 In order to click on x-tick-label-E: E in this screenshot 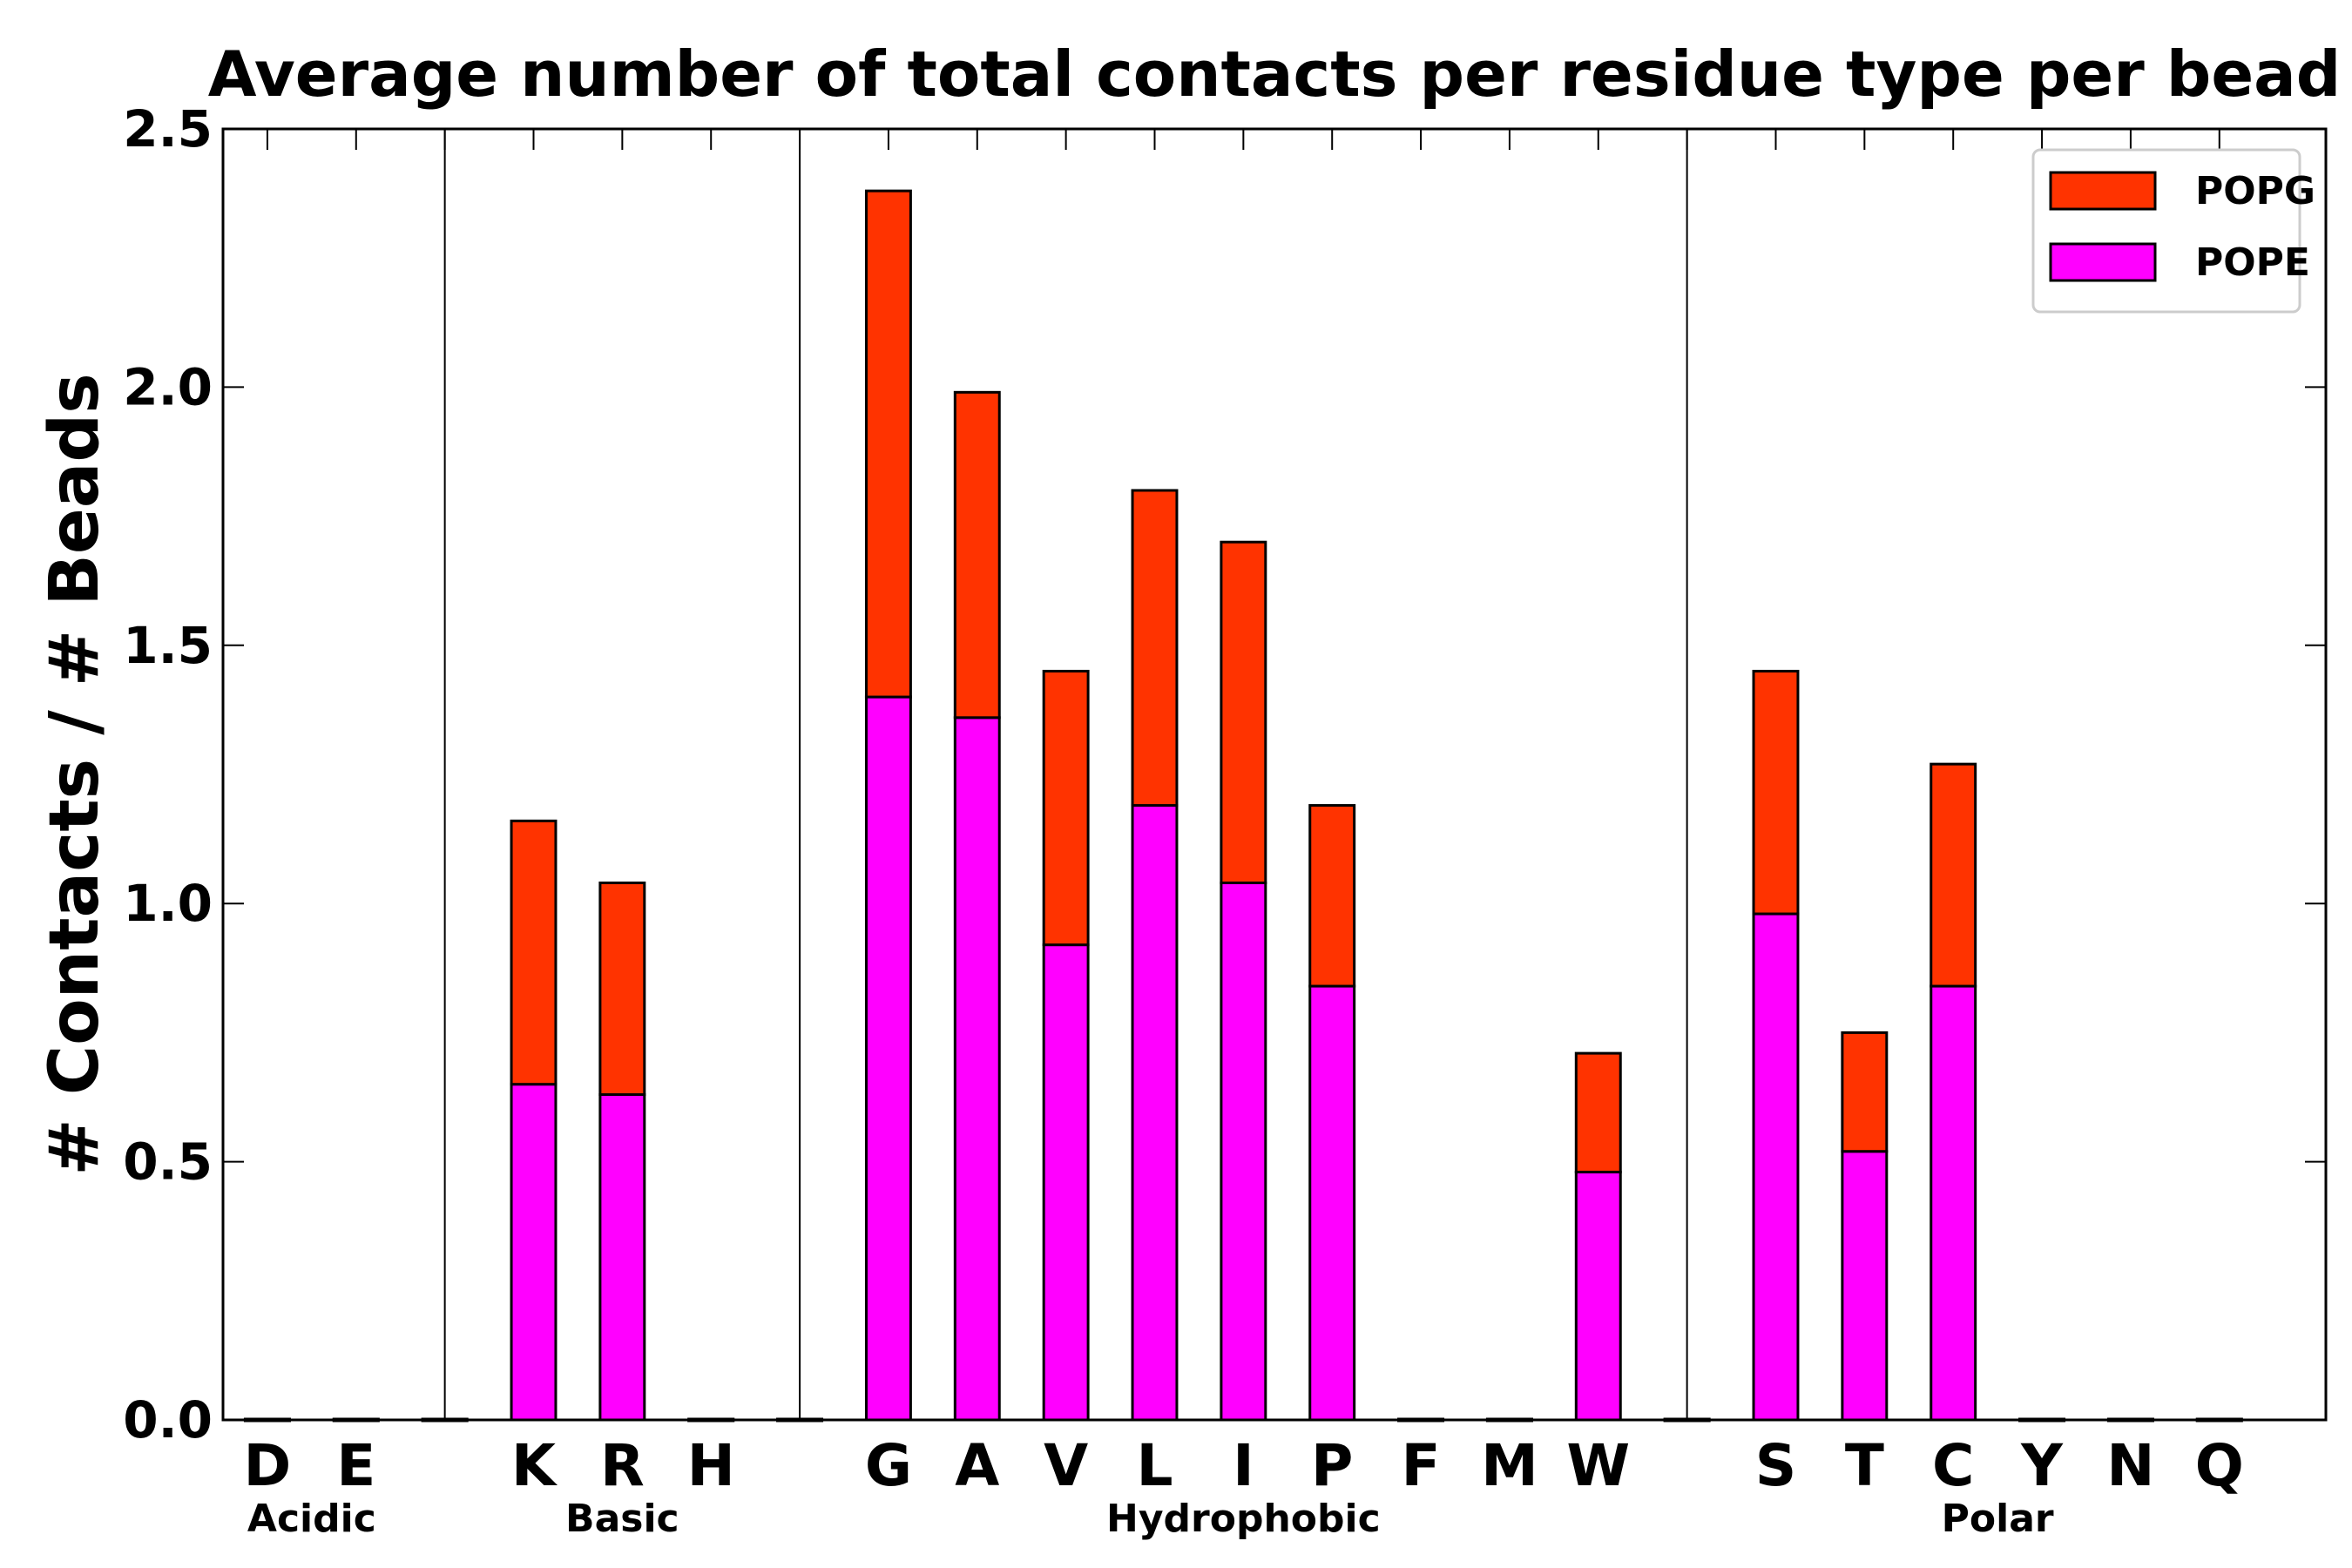, I will do `click(356, 1466)`.